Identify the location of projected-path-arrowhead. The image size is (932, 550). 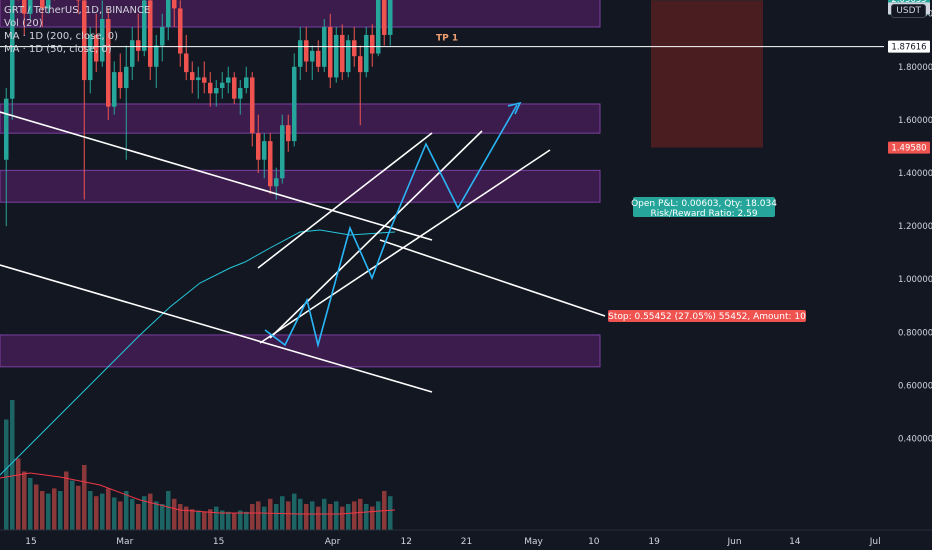
(514, 108).